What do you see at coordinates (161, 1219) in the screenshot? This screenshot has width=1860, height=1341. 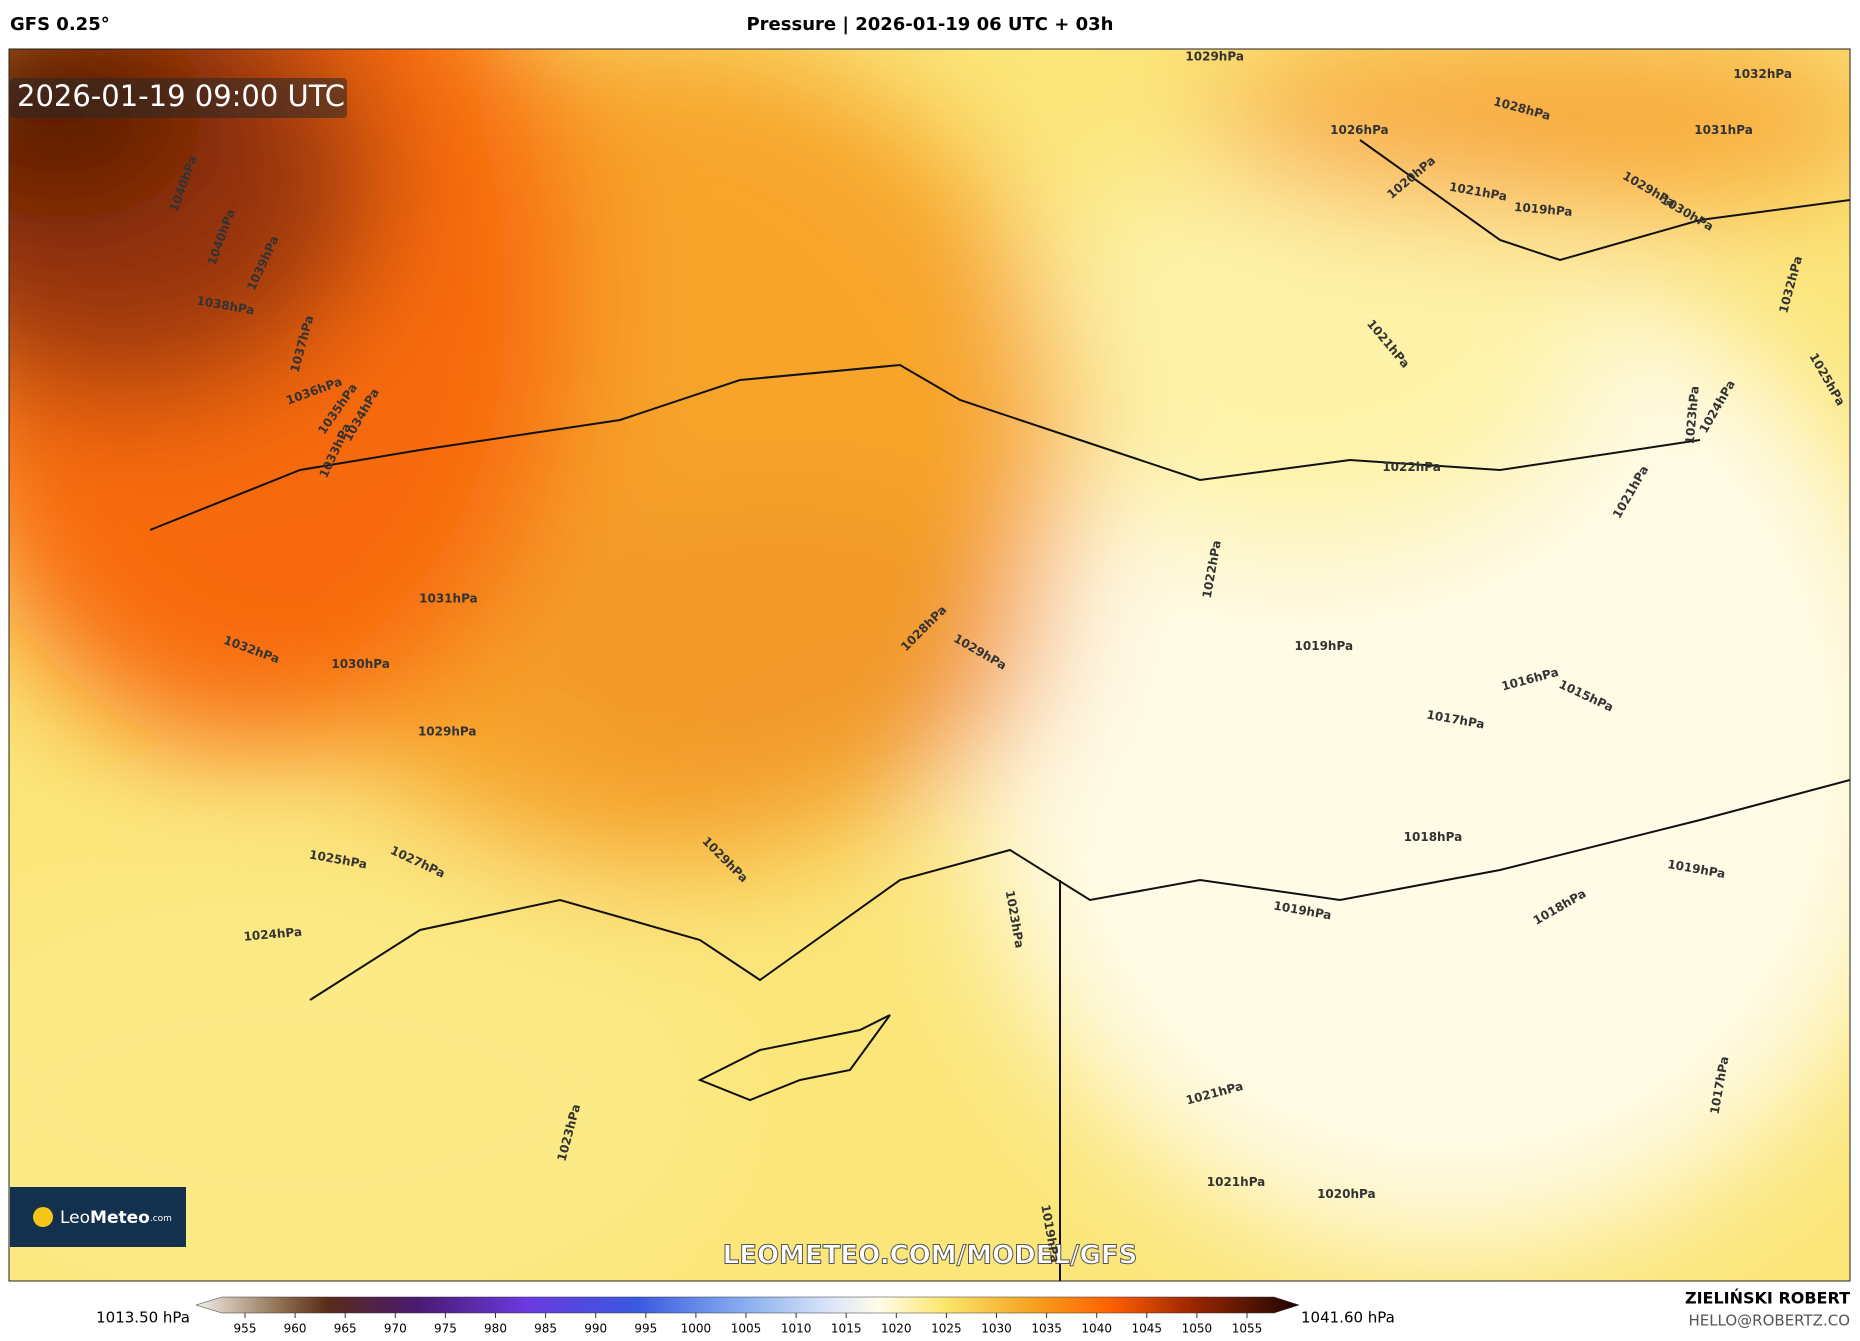 I see `logo-suffix: .com` at bounding box center [161, 1219].